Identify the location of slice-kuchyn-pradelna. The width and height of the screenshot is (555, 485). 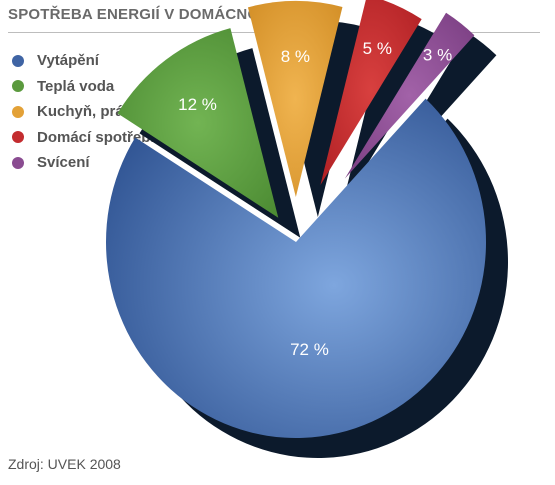
(295, 99).